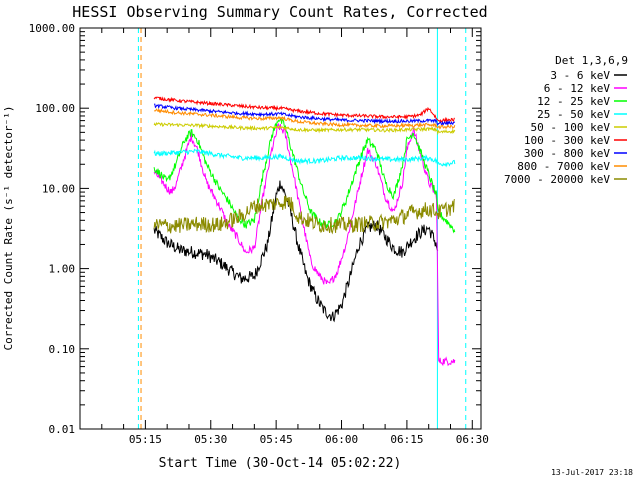 Image resolution: width=640 pixels, height=480 pixels. What do you see at coordinates (591, 60) in the screenshot?
I see `legend-title: Det 1,3,6,9` at bounding box center [591, 60].